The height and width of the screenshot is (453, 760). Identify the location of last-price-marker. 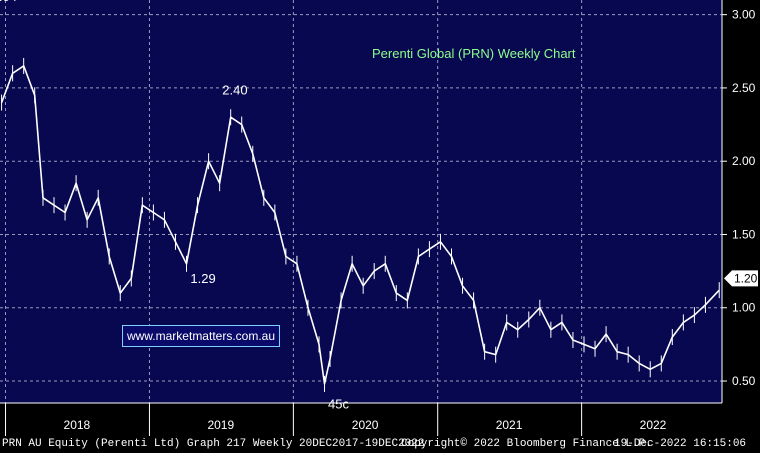
(741, 278).